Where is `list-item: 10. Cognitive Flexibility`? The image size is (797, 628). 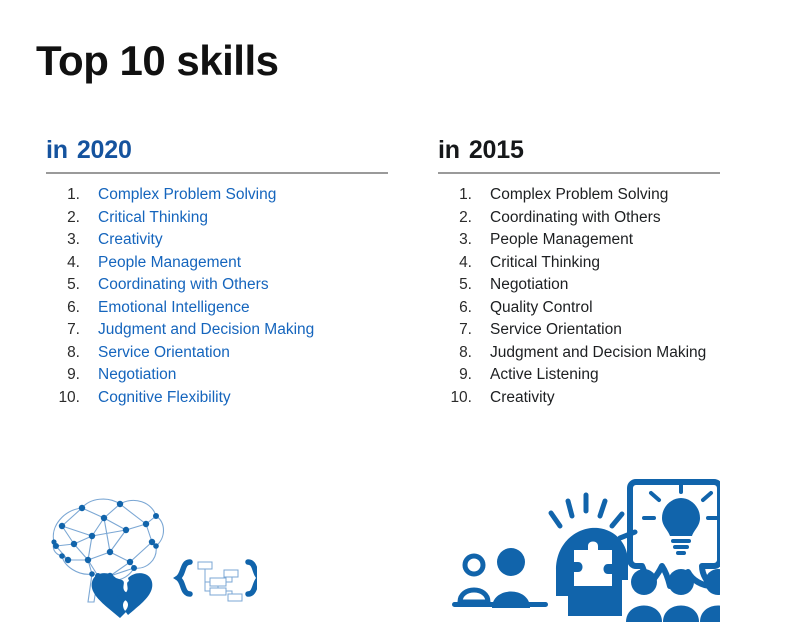 list-item: 10. Cognitive Flexibility is located at coordinates (217, 398).